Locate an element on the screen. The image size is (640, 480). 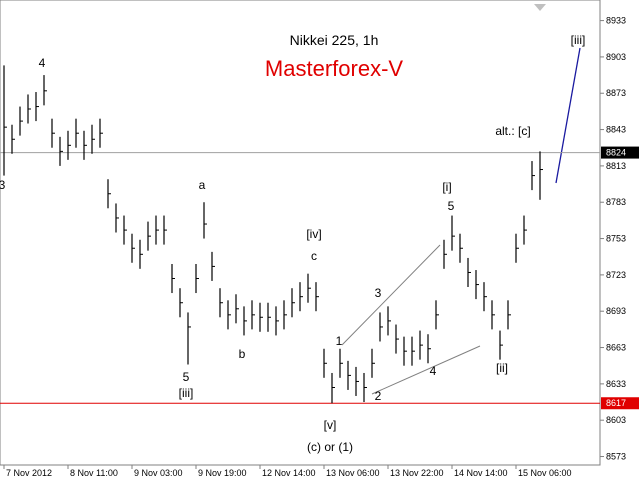
x-tick-label: 9 Nov 03:00 is located at coordinates (158, 473).